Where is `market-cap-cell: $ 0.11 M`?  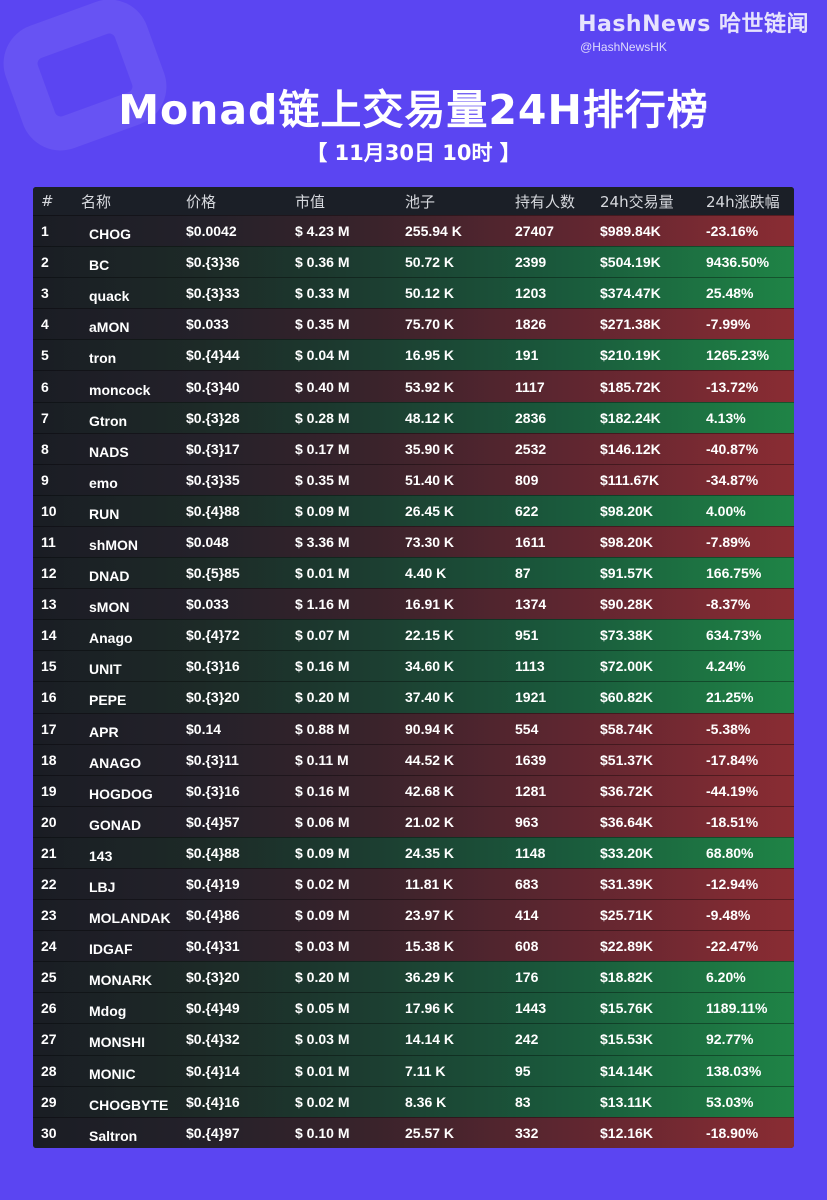
market-cap-cell: $ 0.11 M is located at coordinates (322, 759).